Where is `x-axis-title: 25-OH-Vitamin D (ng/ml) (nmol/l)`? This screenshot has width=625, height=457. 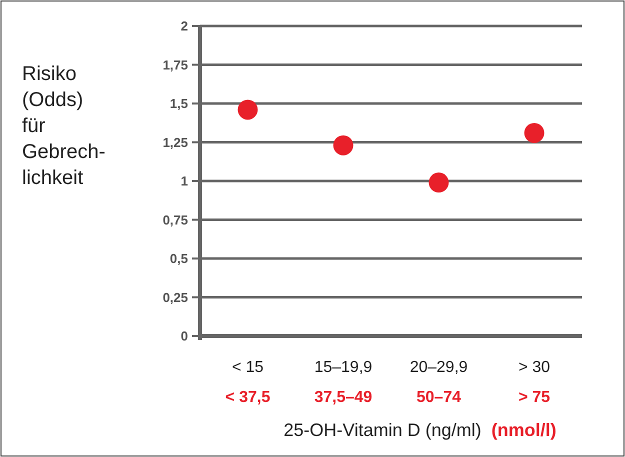 x-axis-title: 25-OH-Vitamin D (ng/ml) (nmol/l) is located at coordinates (420, 430).